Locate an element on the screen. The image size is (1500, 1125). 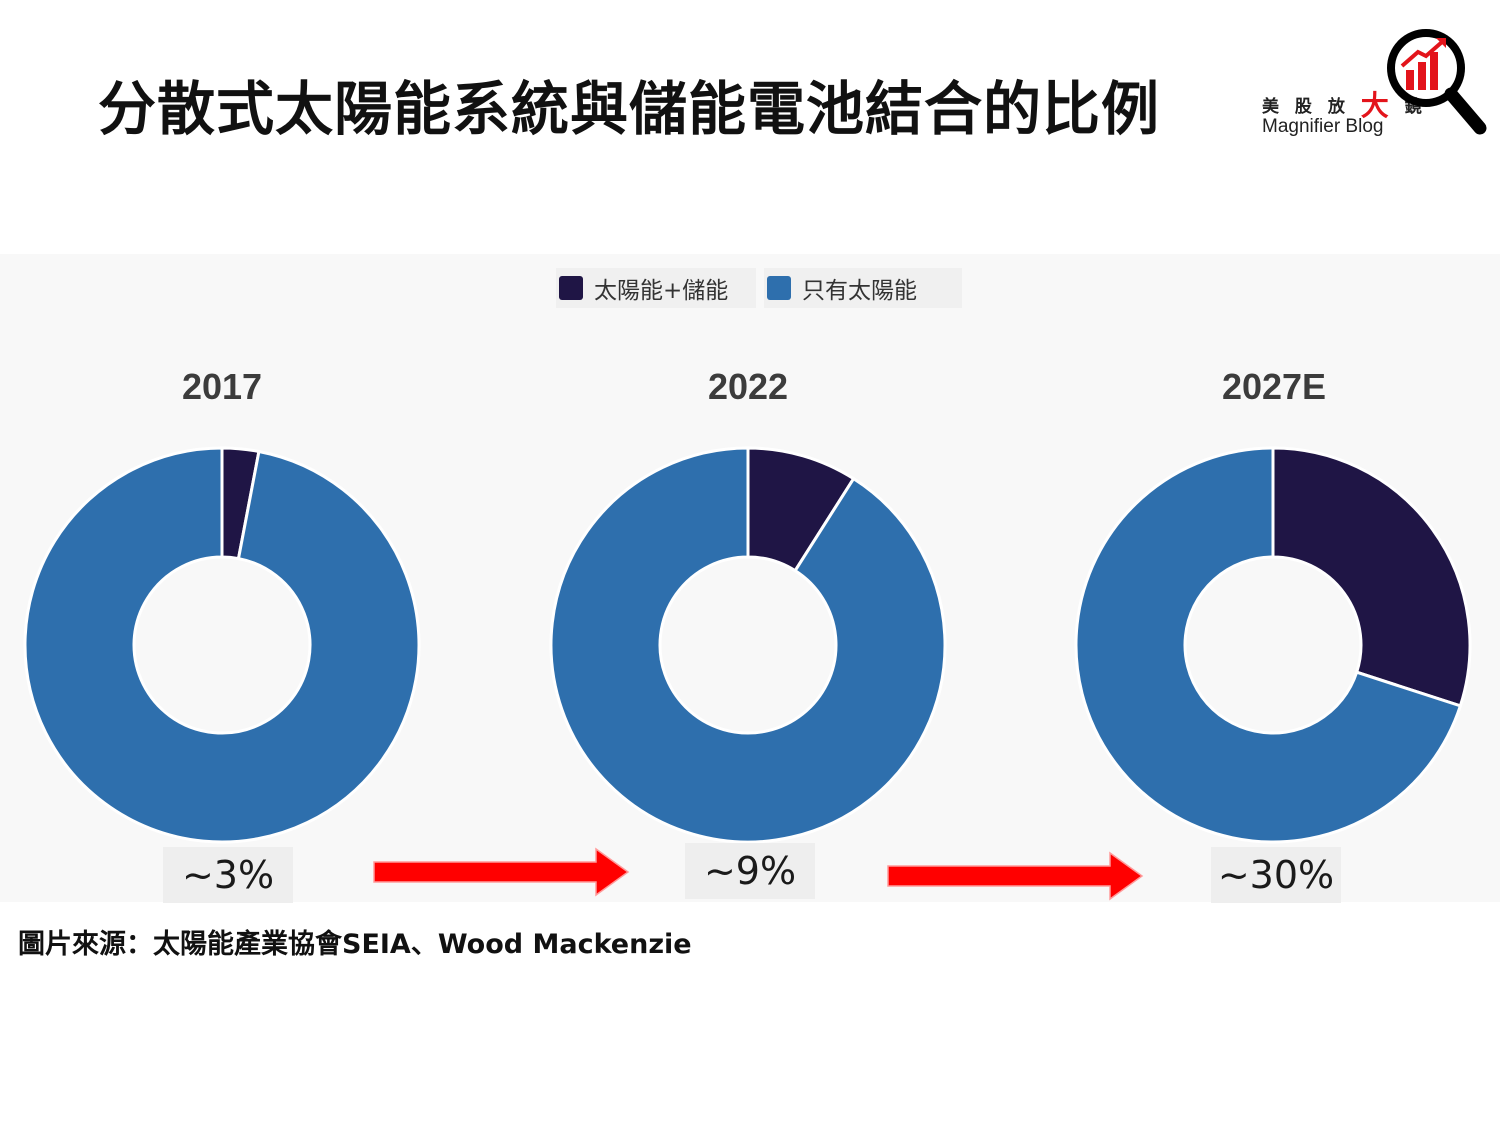
legend-label-solar-only: 只有太陽能 is located at coordinates (859, 291).